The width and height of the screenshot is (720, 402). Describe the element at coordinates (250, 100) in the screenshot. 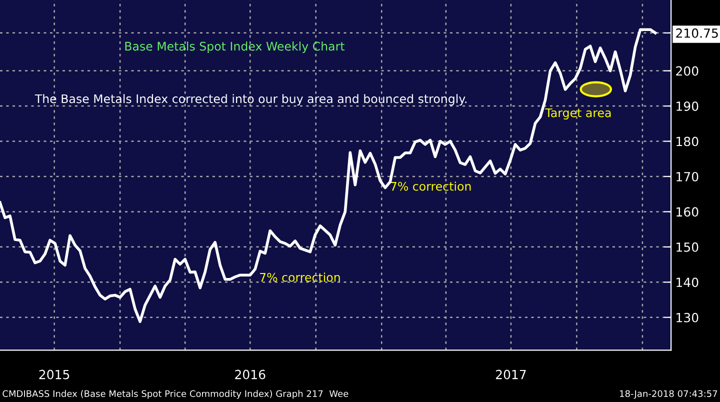

I see `text: The Base Metals Index corrected into our buy area and bounced strongly.` at that location.